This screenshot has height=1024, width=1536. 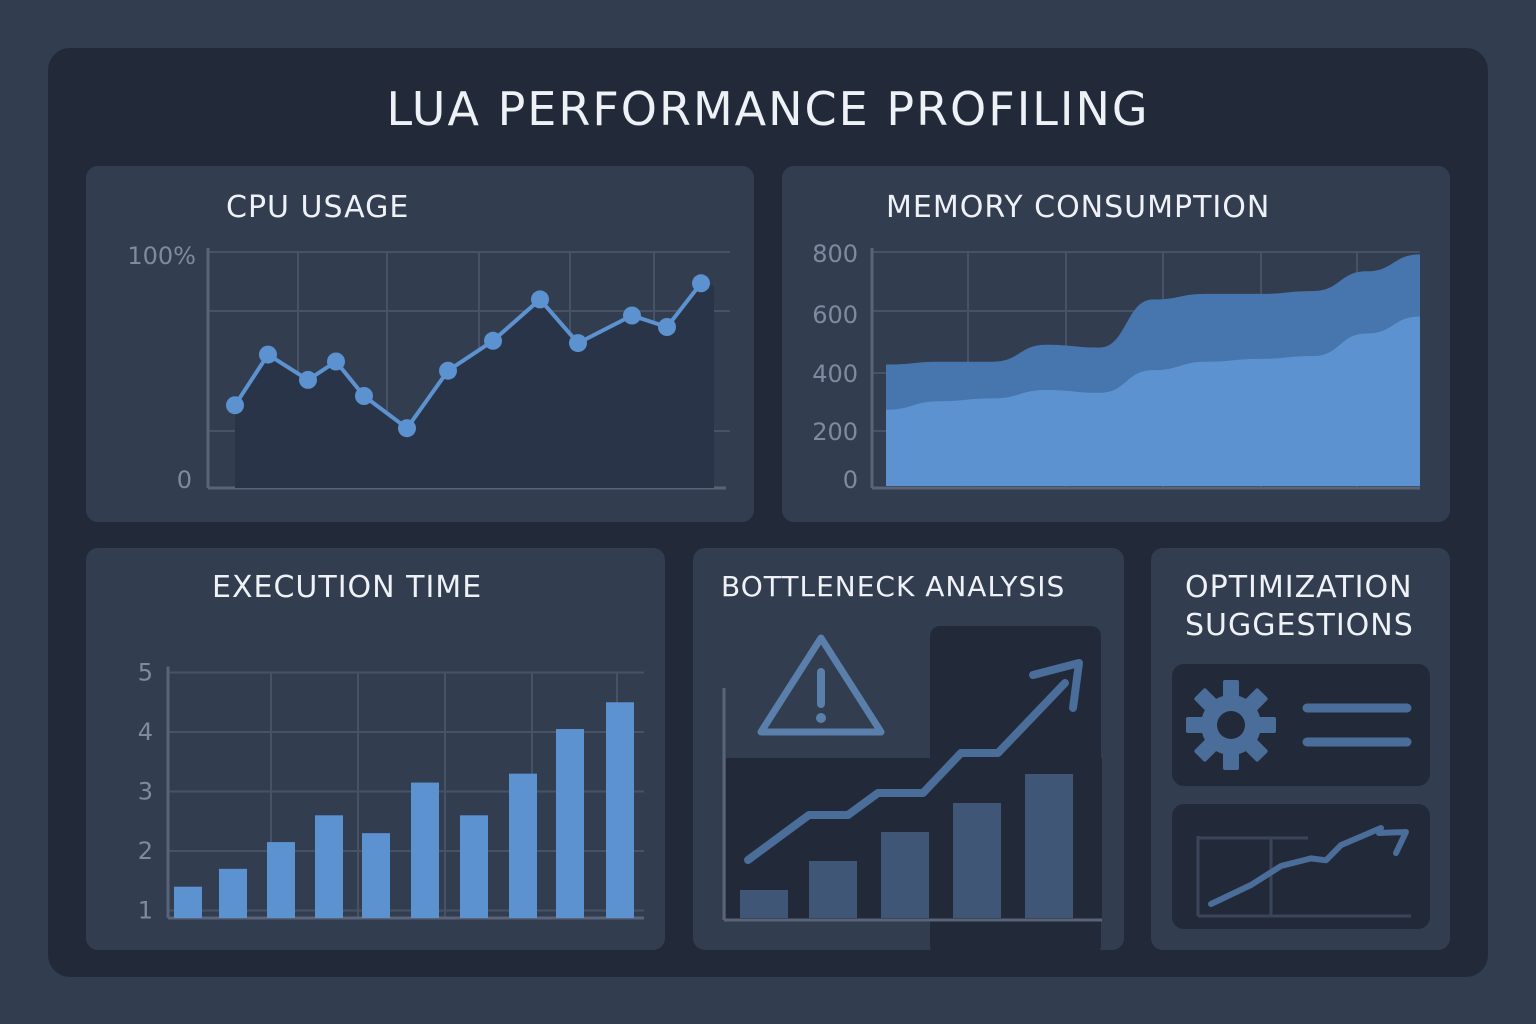 What do you see at coordinates (835, 374) in the screenshot?
I see `mem-tick-label: 400` at bounding box center [835, 374].